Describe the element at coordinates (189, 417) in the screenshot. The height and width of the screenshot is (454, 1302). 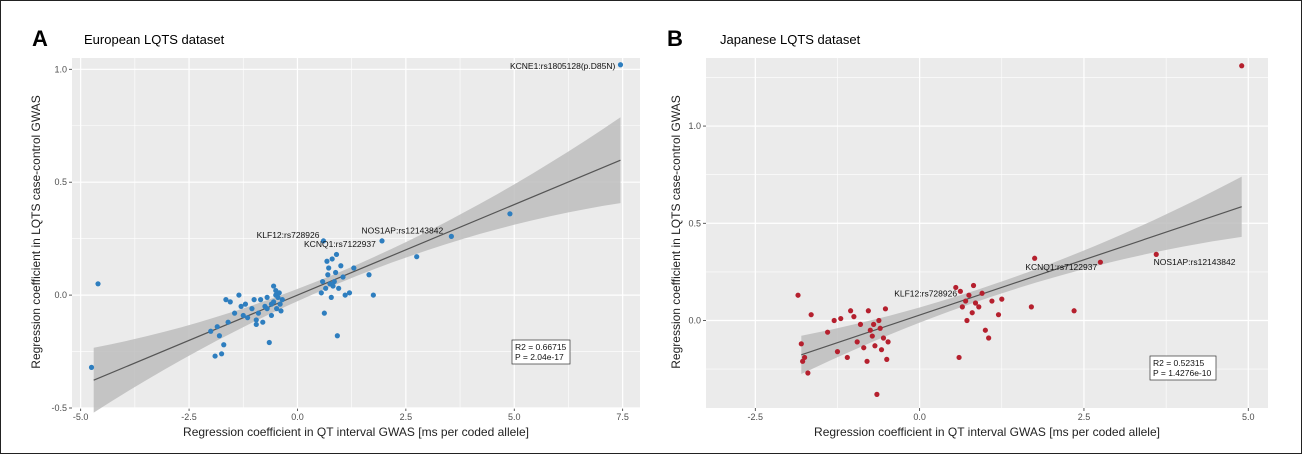
I see `x-tick-label: -2.5` at that location.